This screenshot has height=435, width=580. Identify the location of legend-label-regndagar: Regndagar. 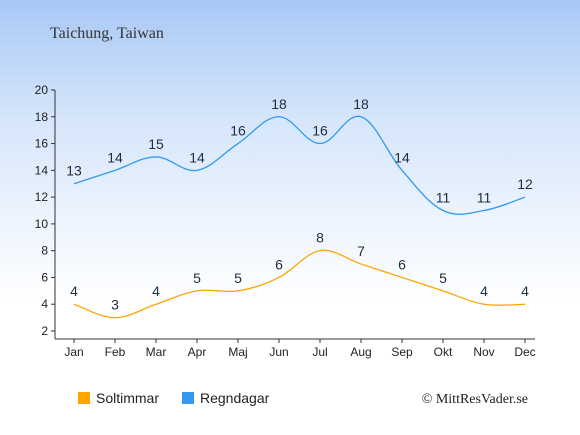
(235, 398).